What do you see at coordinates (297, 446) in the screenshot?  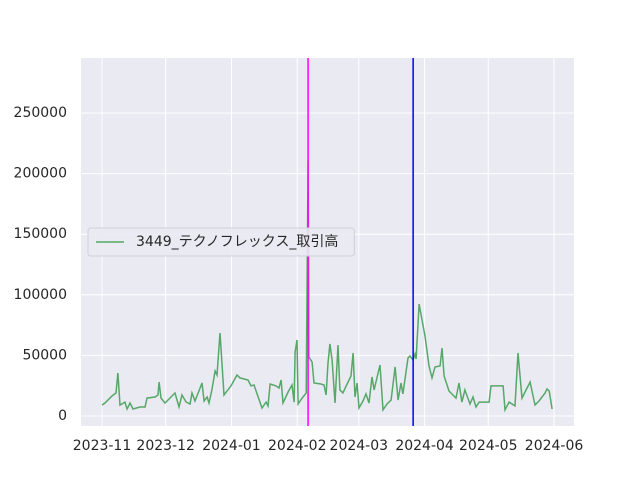 I see `x-tick-label: 2024-02` at bounding box center [297, 446].